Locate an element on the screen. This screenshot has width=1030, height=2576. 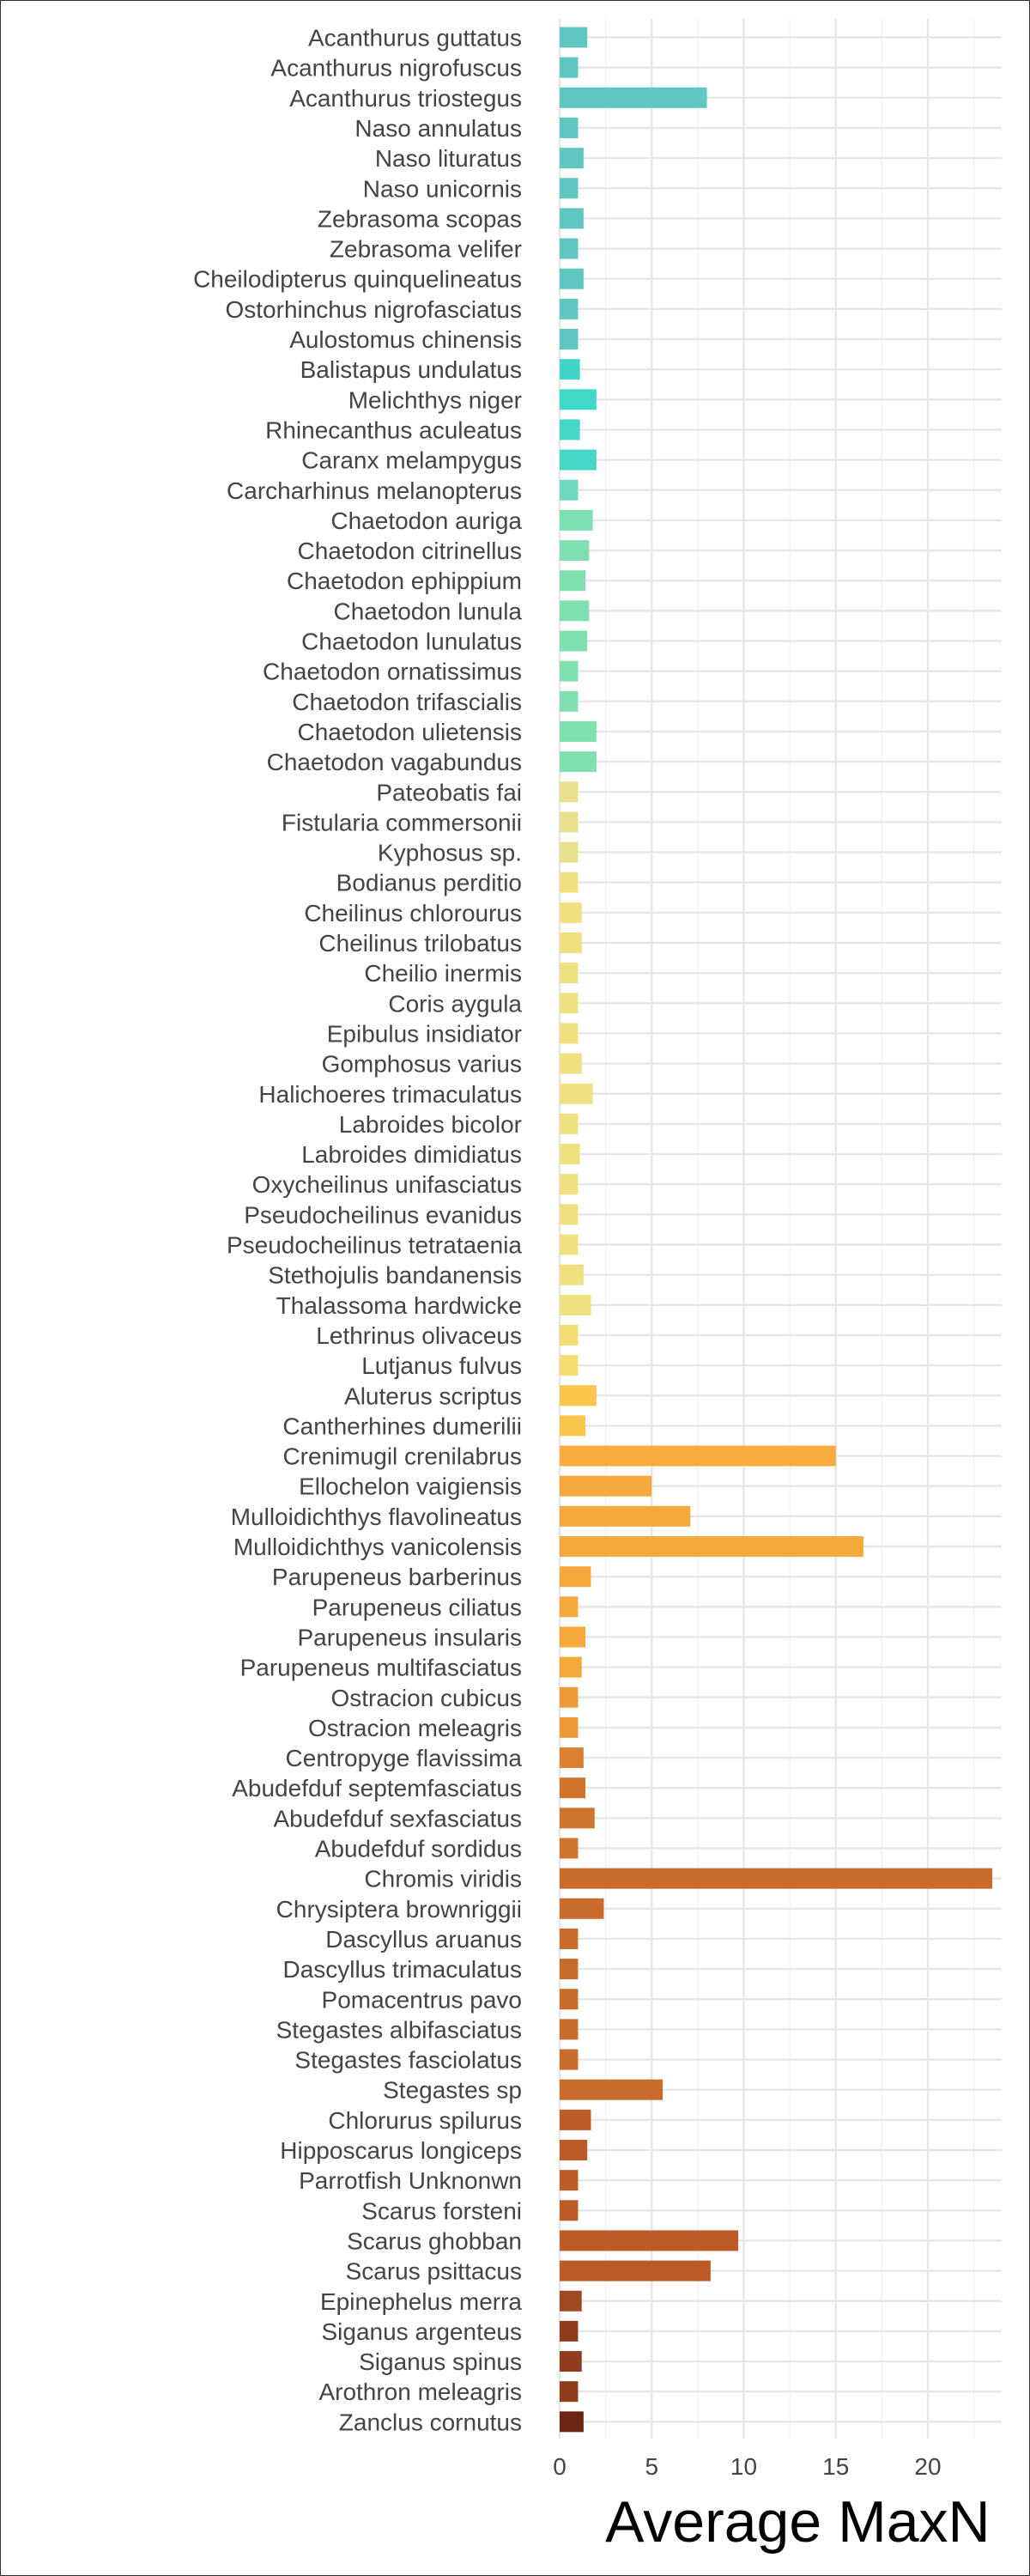
category-label: Chaetodon ephippium is located at coordinates (404, 581).